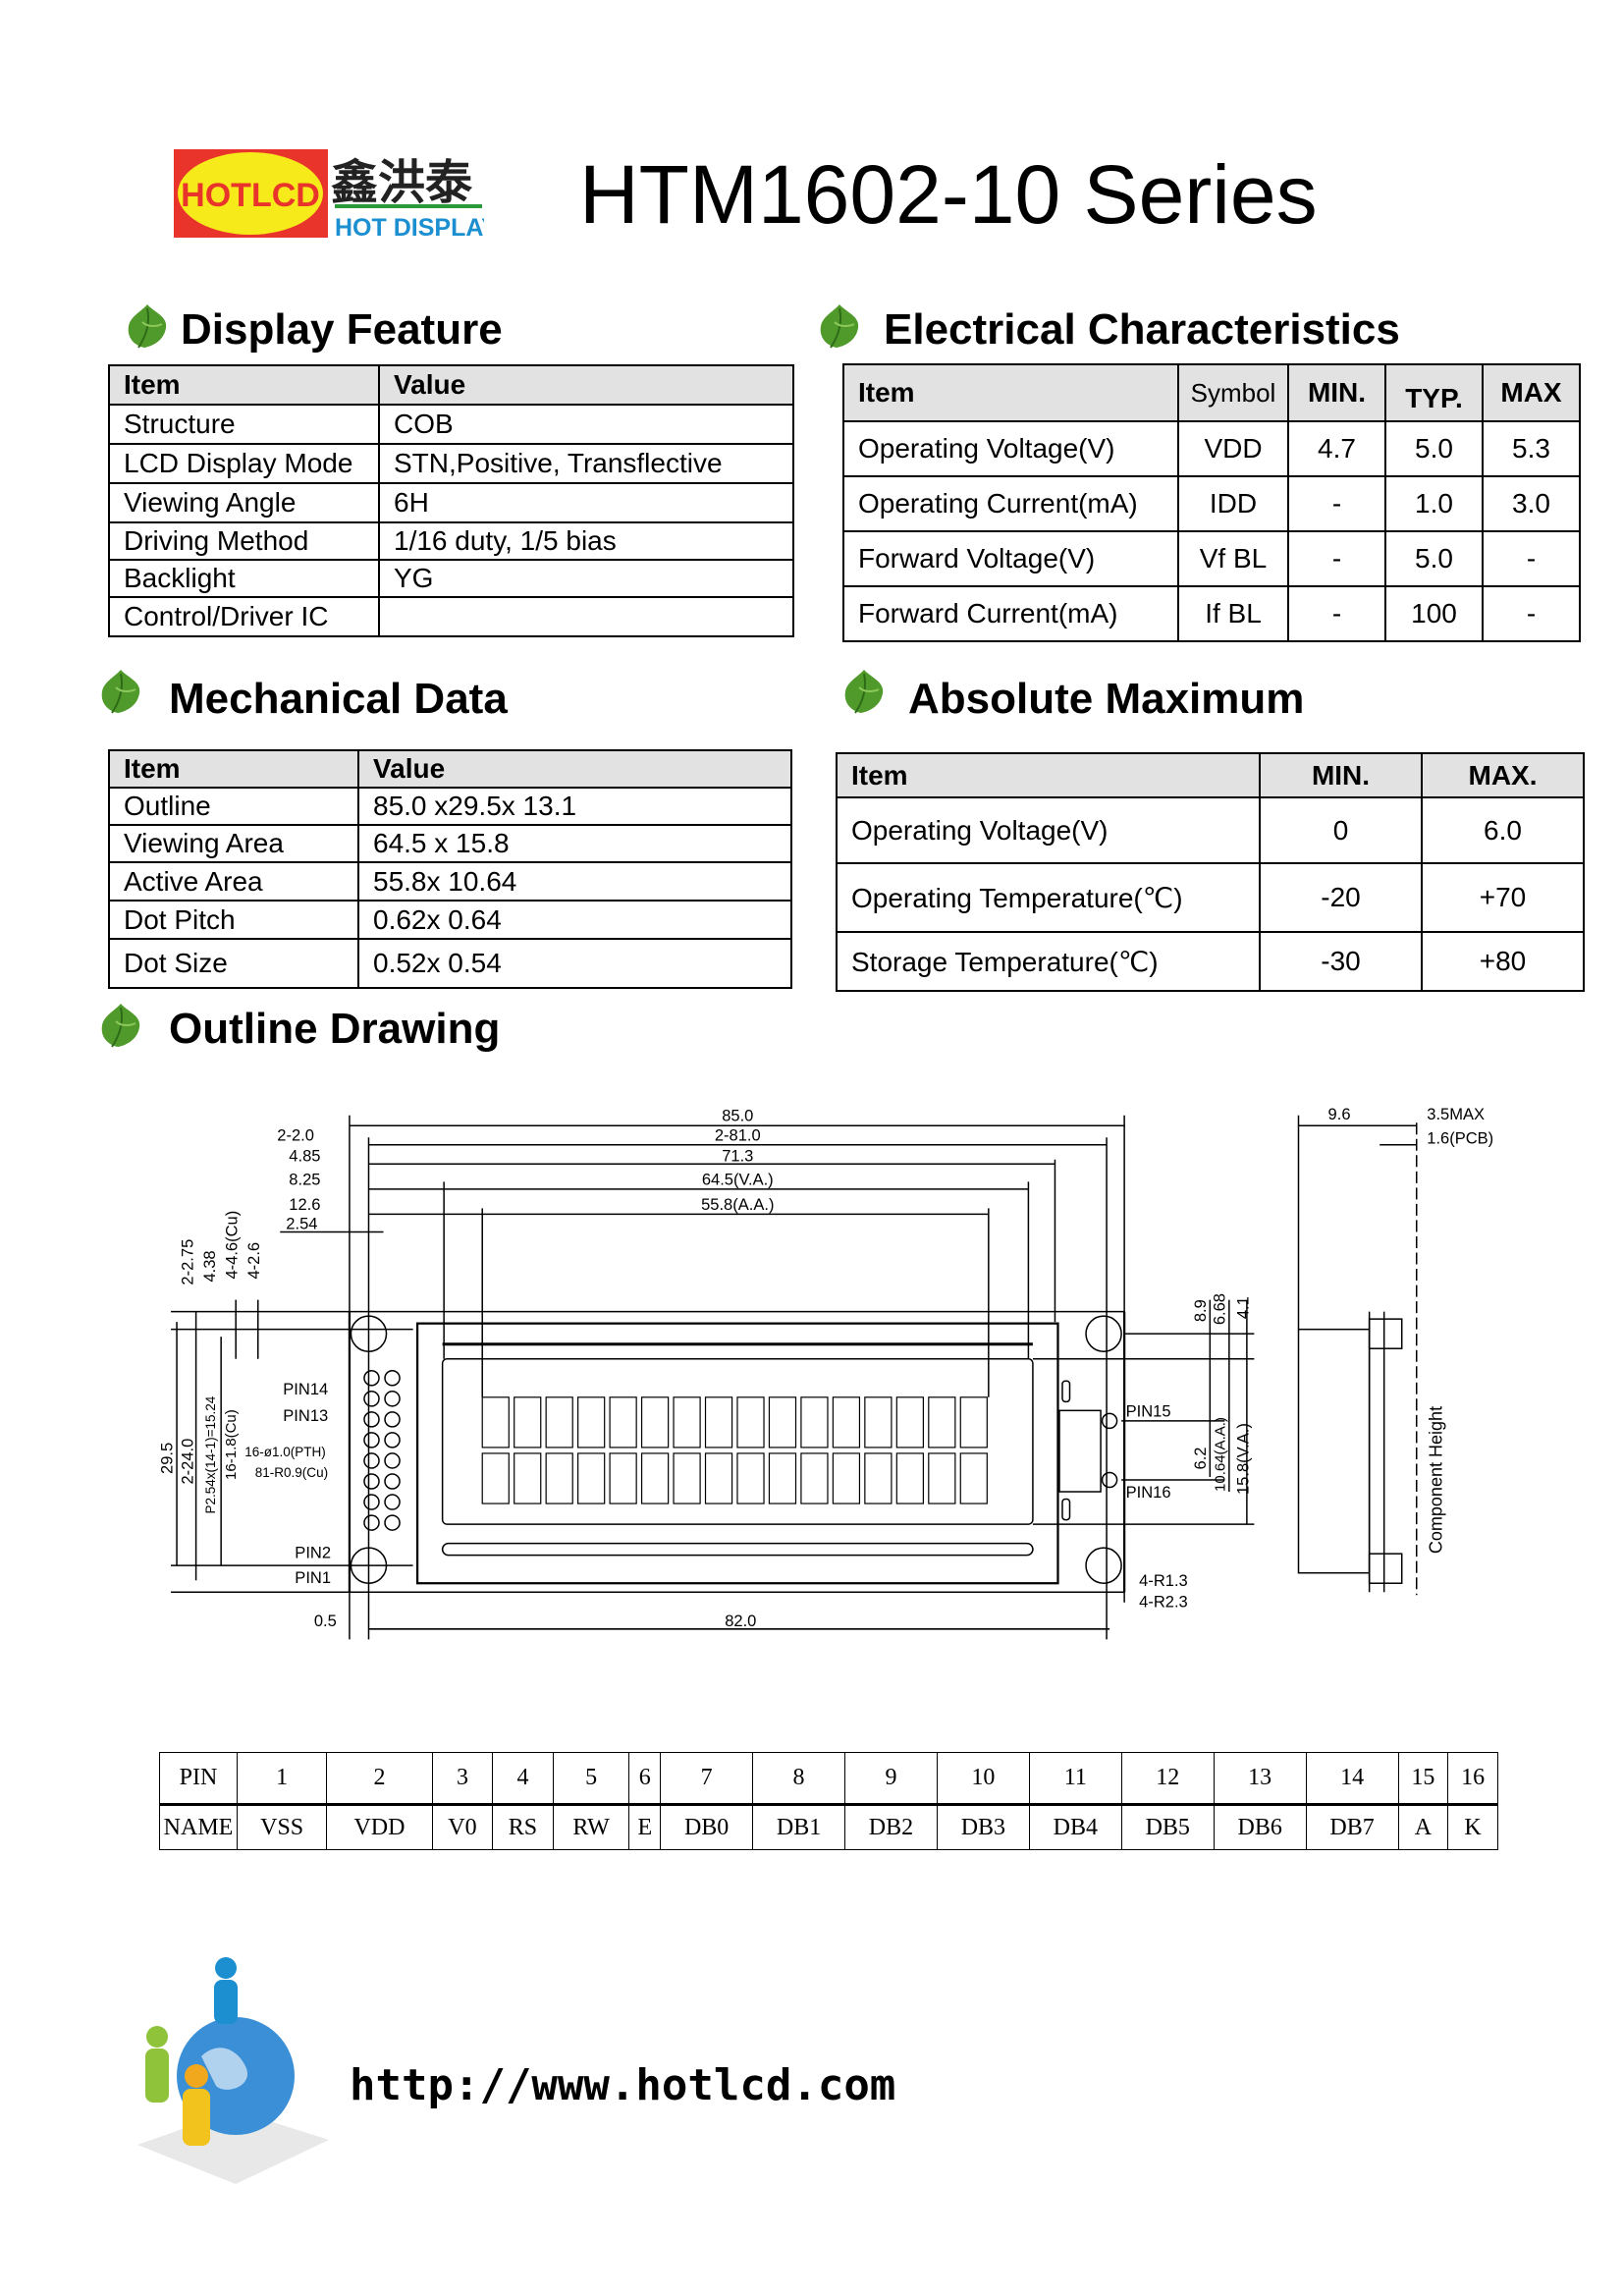  What do you see at coordinates (591, 1827) in the screenshot?
I see `pin-name: RW` at bounding box center [591, 1827].